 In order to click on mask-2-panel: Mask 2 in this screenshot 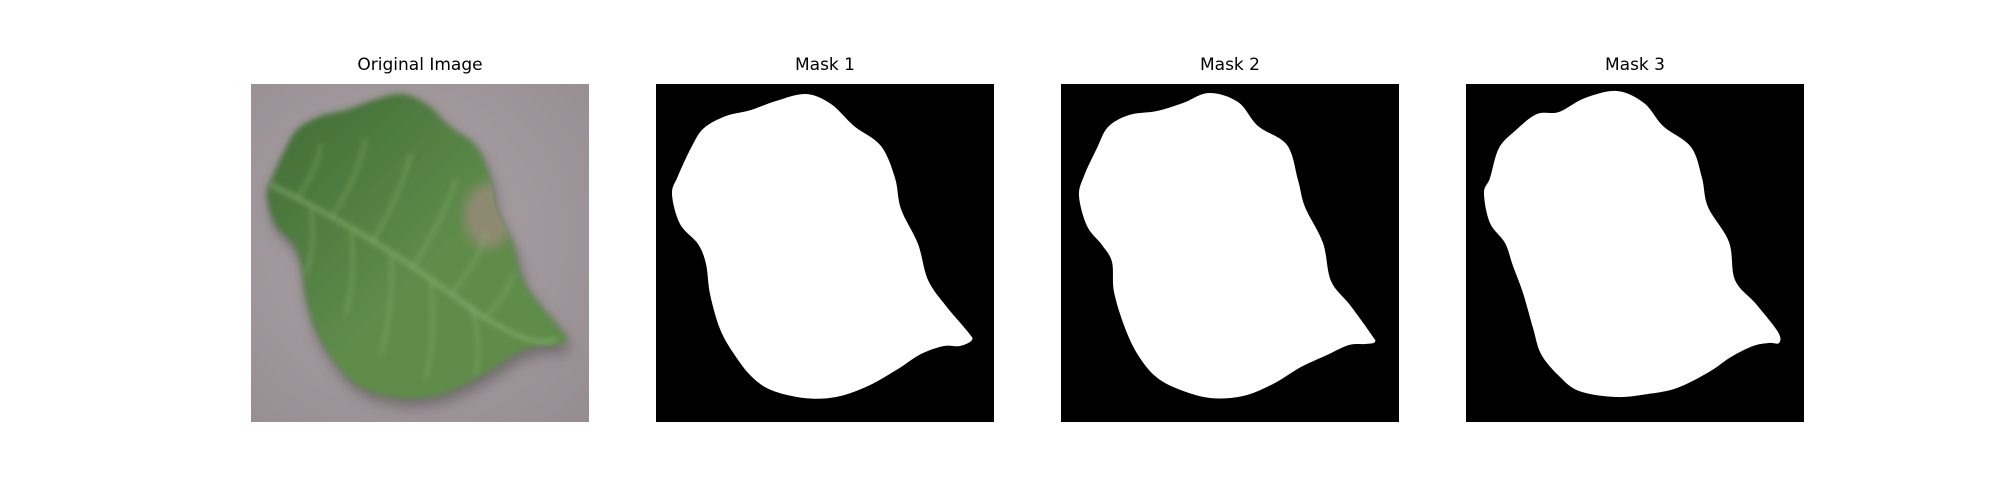, I will do `click(1230, 253)`.